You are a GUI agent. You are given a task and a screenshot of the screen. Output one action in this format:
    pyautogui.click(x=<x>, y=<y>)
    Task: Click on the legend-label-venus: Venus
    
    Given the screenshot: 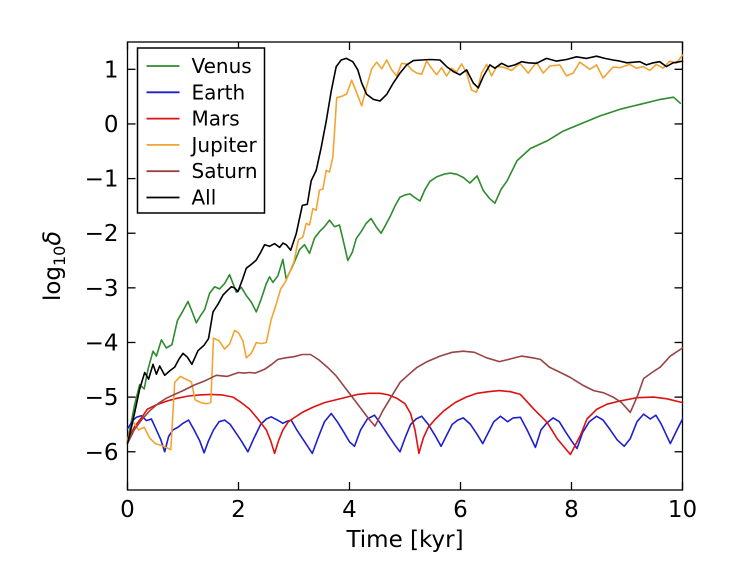 What is the action you would take?
    pyautogui.click(x=222, y=66)
    